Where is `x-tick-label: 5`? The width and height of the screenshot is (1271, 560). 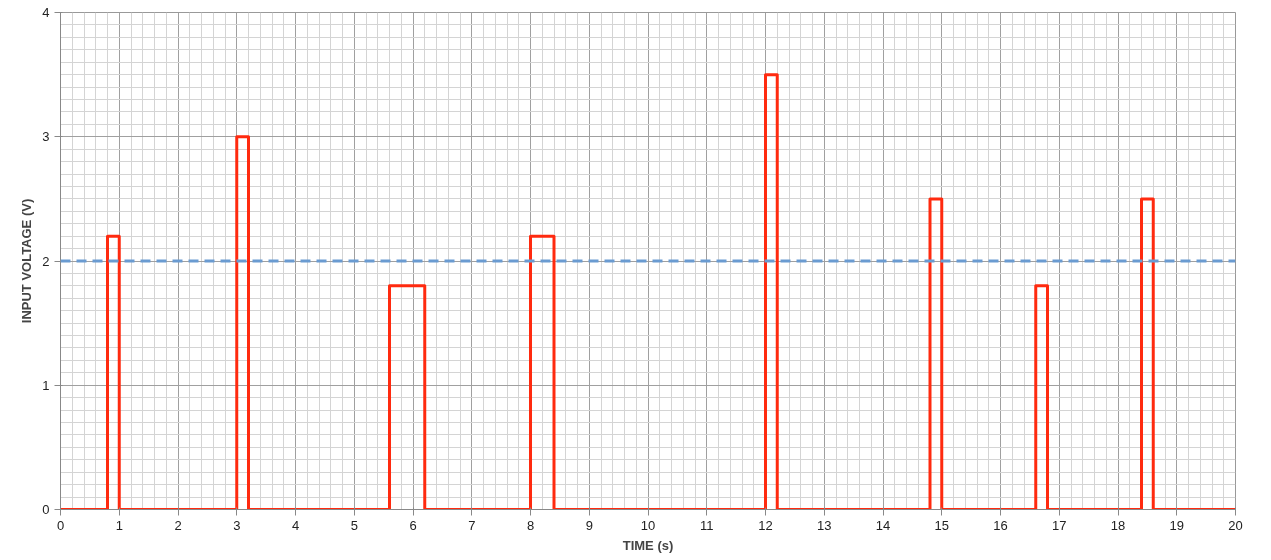 x-tick-label: 5 is located at coordinates (354, 525).